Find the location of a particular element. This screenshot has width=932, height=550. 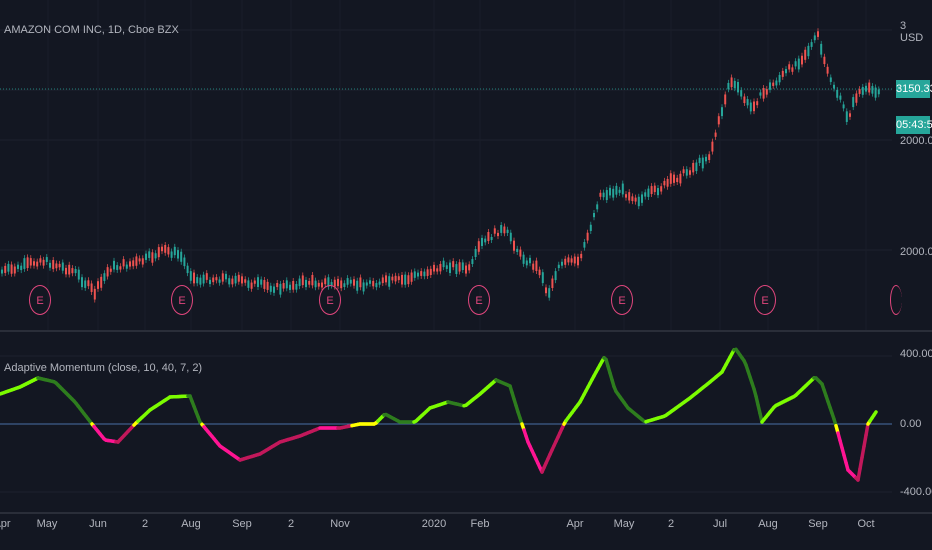

time-axis-tick: May is located at coordinates (47, 524).